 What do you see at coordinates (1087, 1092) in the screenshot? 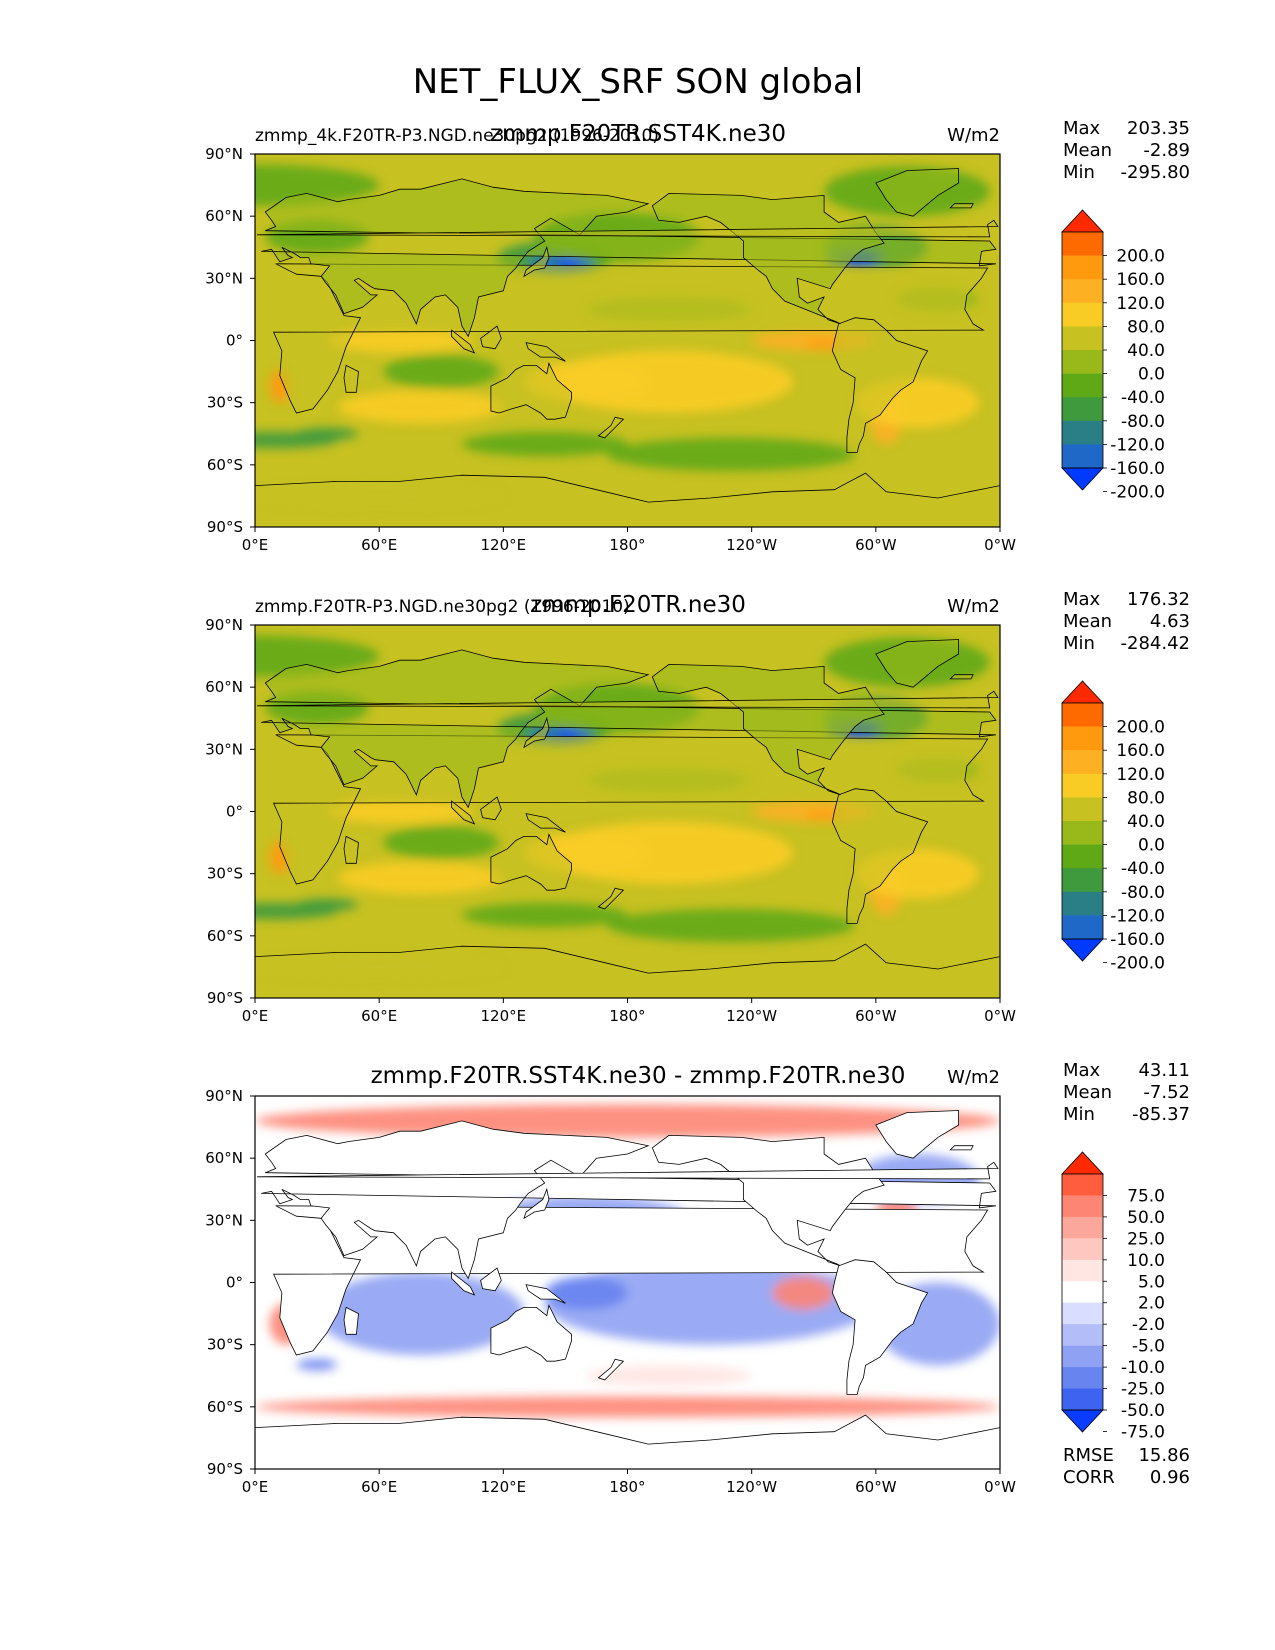
I see `stat-label: Mean` at bounding box center [1087, 1092].